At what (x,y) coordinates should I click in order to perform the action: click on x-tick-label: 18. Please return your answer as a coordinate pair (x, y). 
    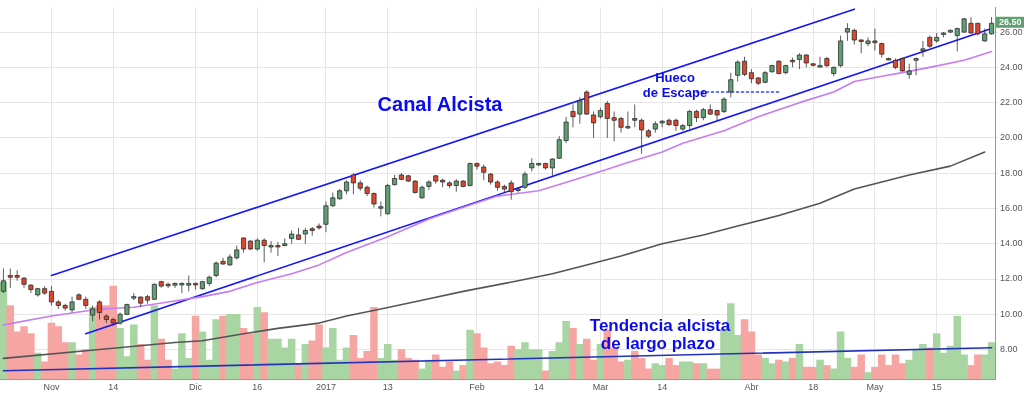
    Looking at the image, I should click on (813, 386).